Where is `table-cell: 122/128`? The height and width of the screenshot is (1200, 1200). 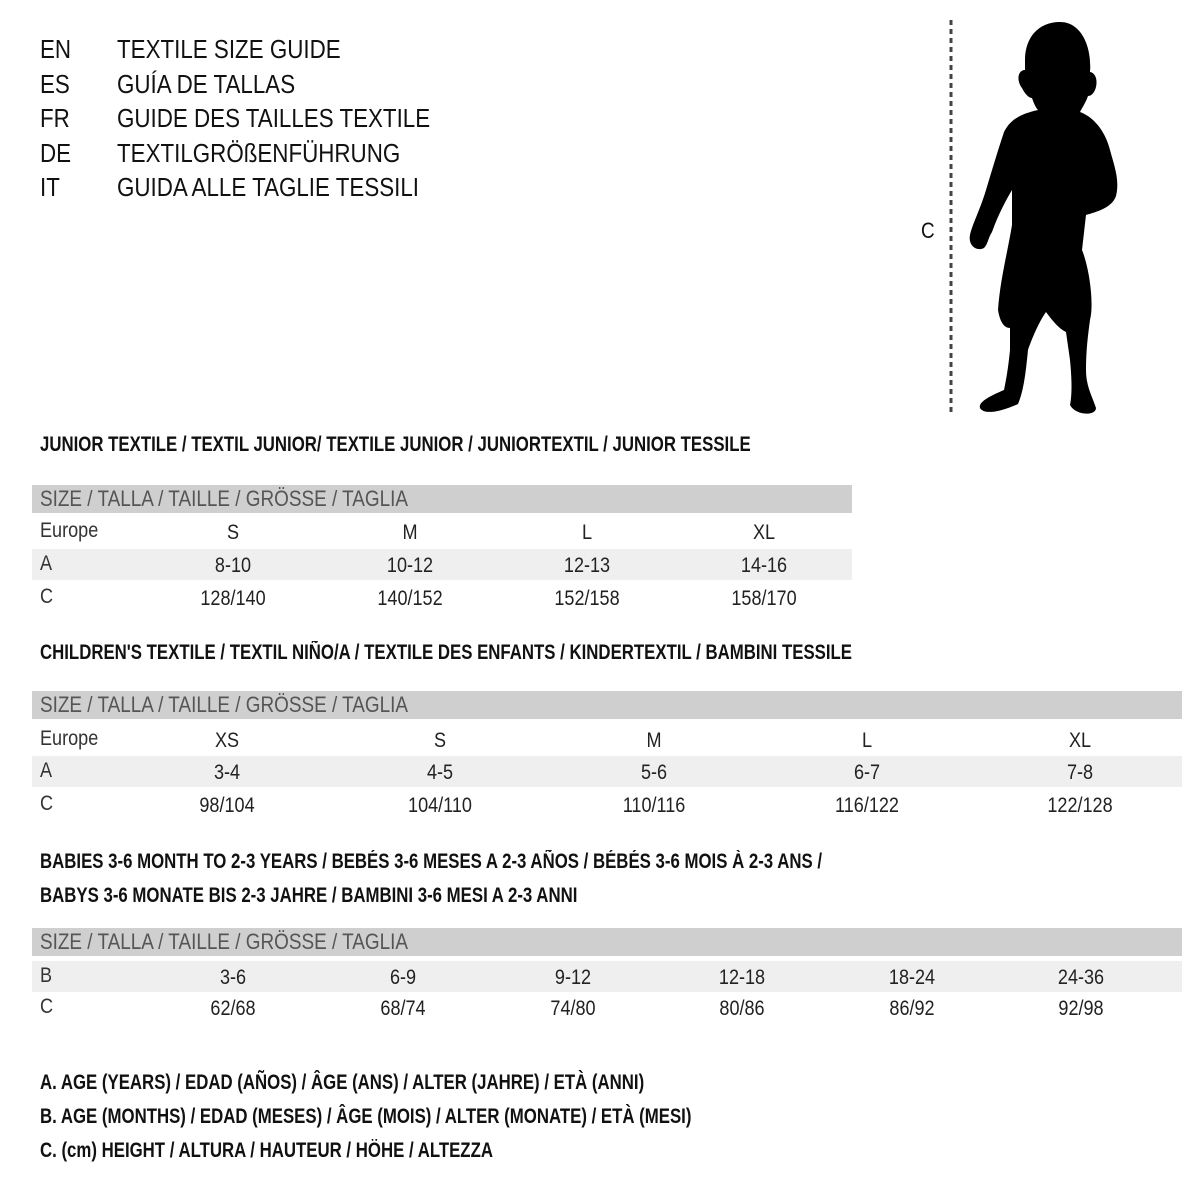 table-cell: 122/128 is located at coordinates (1080, 805).